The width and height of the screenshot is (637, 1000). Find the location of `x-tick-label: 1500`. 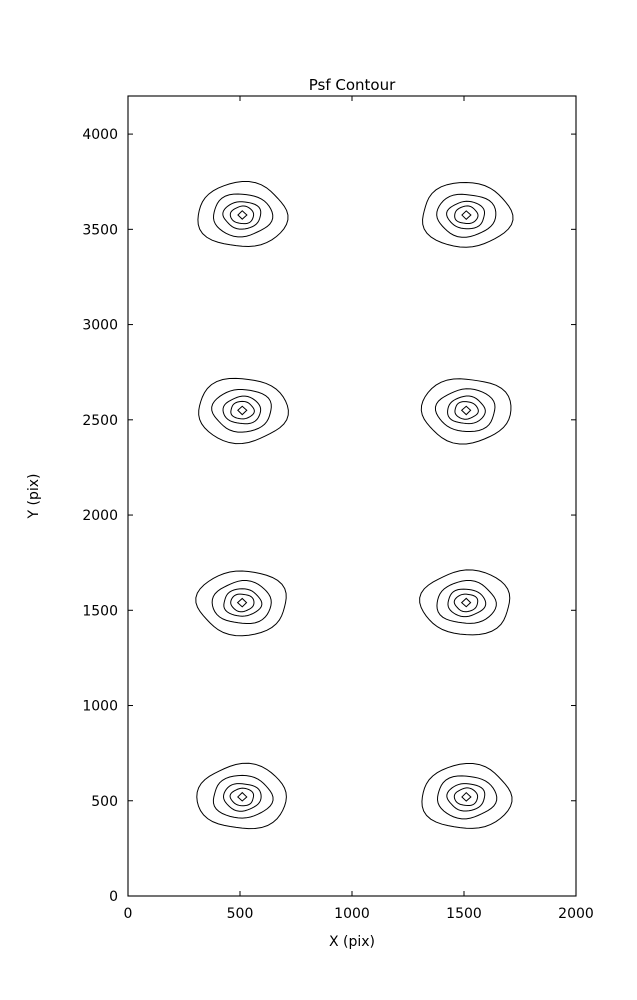

x-tick-label: 1500 is located at coordinates (464, 914).